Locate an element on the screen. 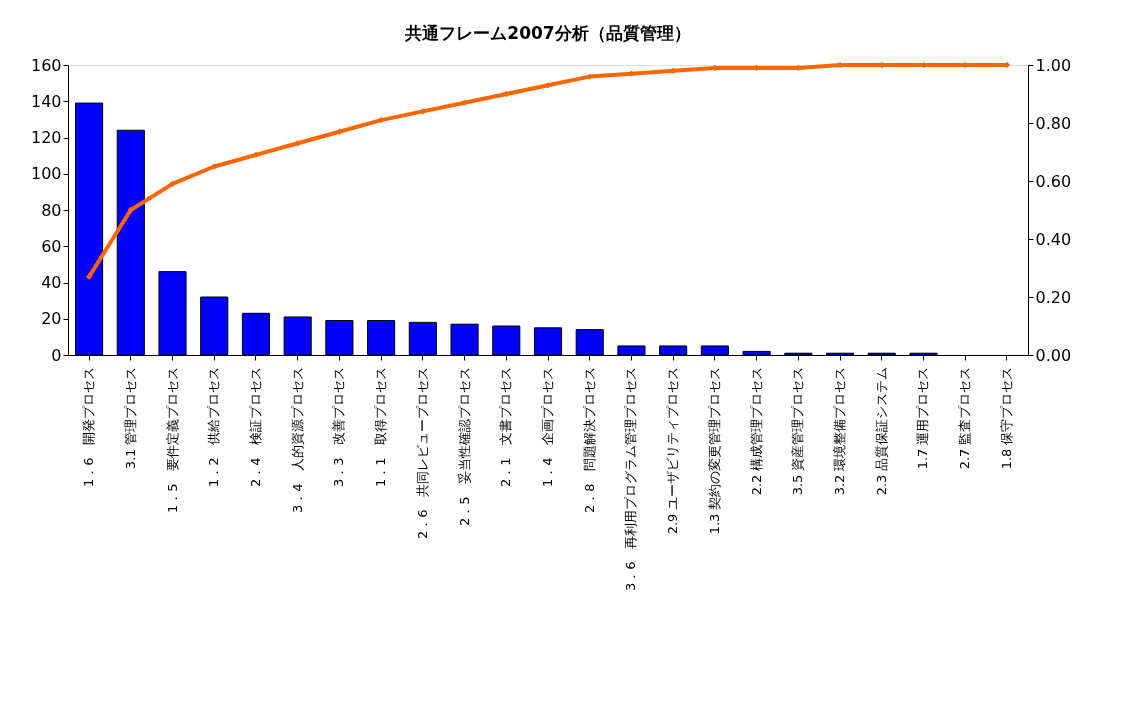  y-tick-label: 120 is located at coordinates (46, 137).